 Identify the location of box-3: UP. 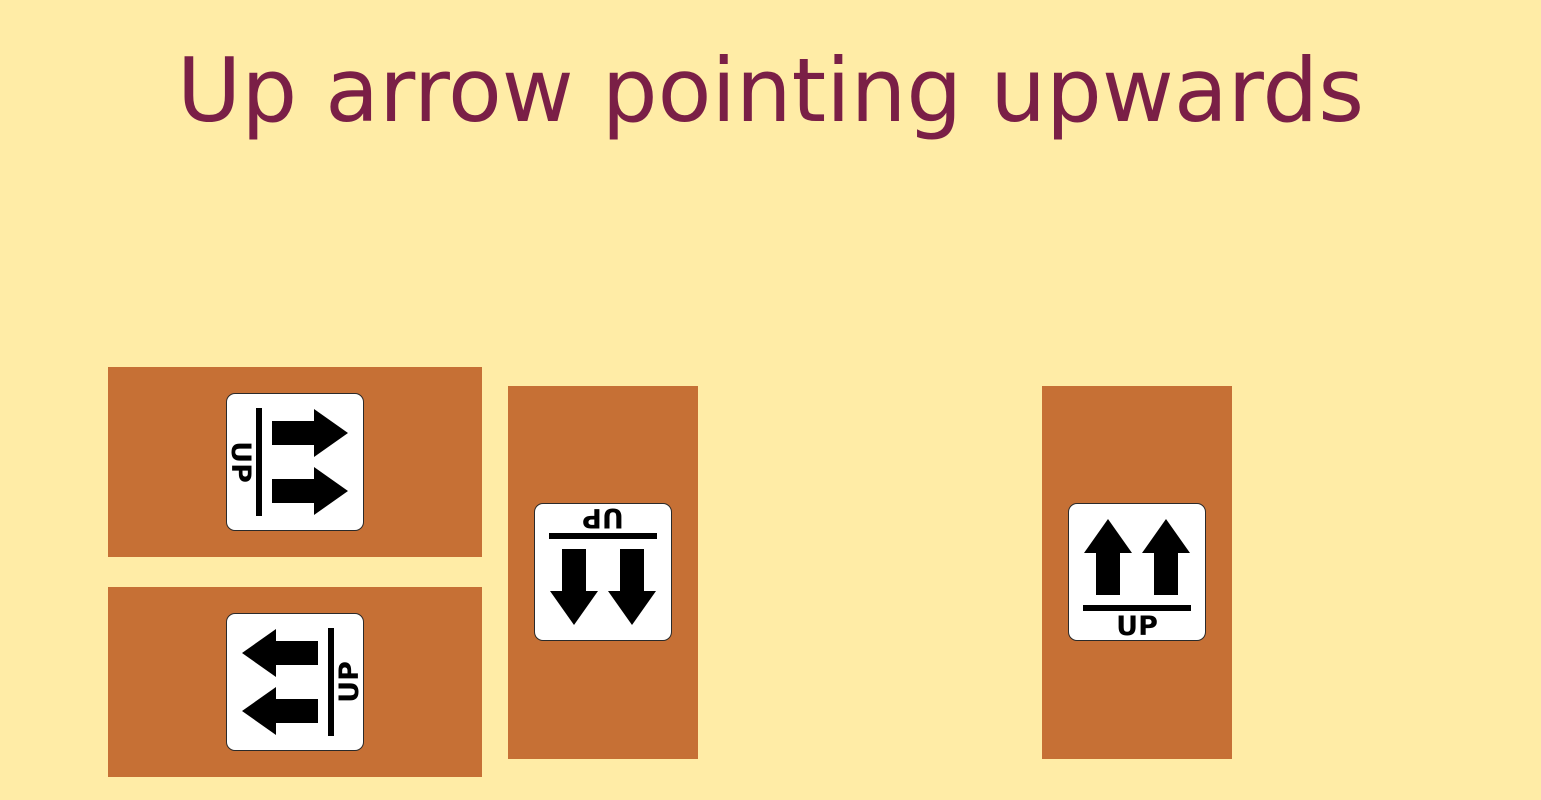
(603, 572).